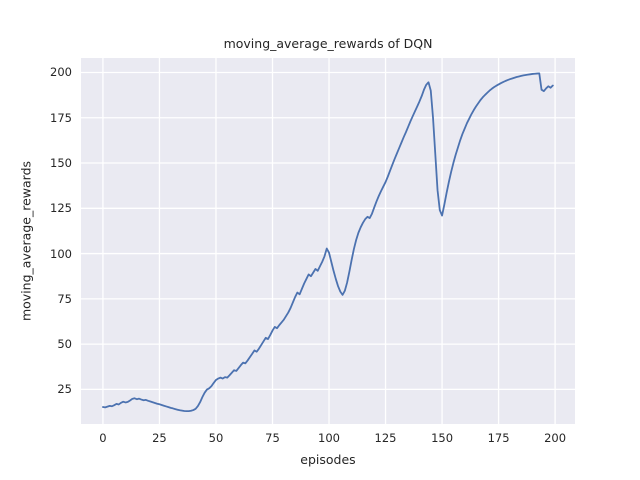  Describe the element at coordinates (64, 344) in the screenshot. I see `y-tick-label: 50` at that location.